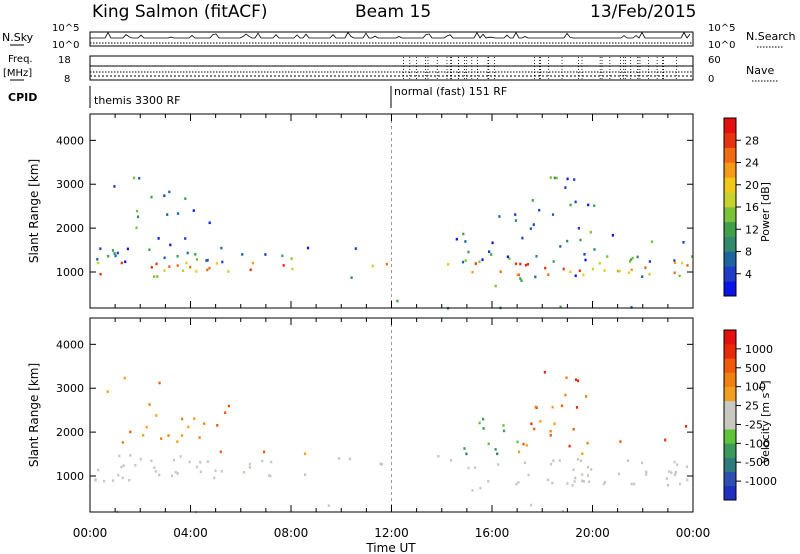  Describe the element at coordinates (34, 415) in the screenshot. I see `velocity-ylabel: Slant Range [km]` at that location.